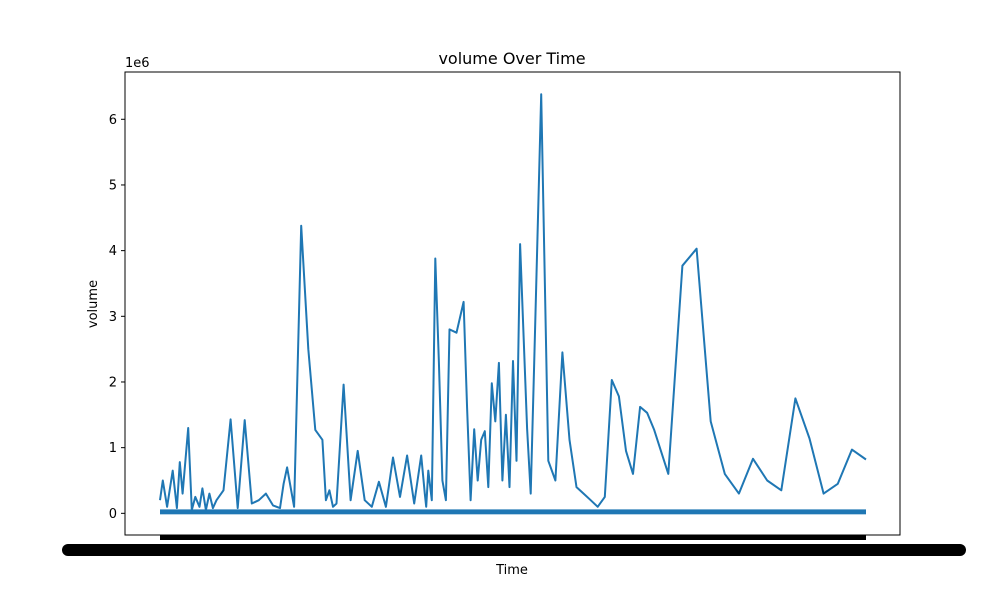 This screenshot has width=1000, height=605. I want to click on x-tick-labels, so click(514, 545).